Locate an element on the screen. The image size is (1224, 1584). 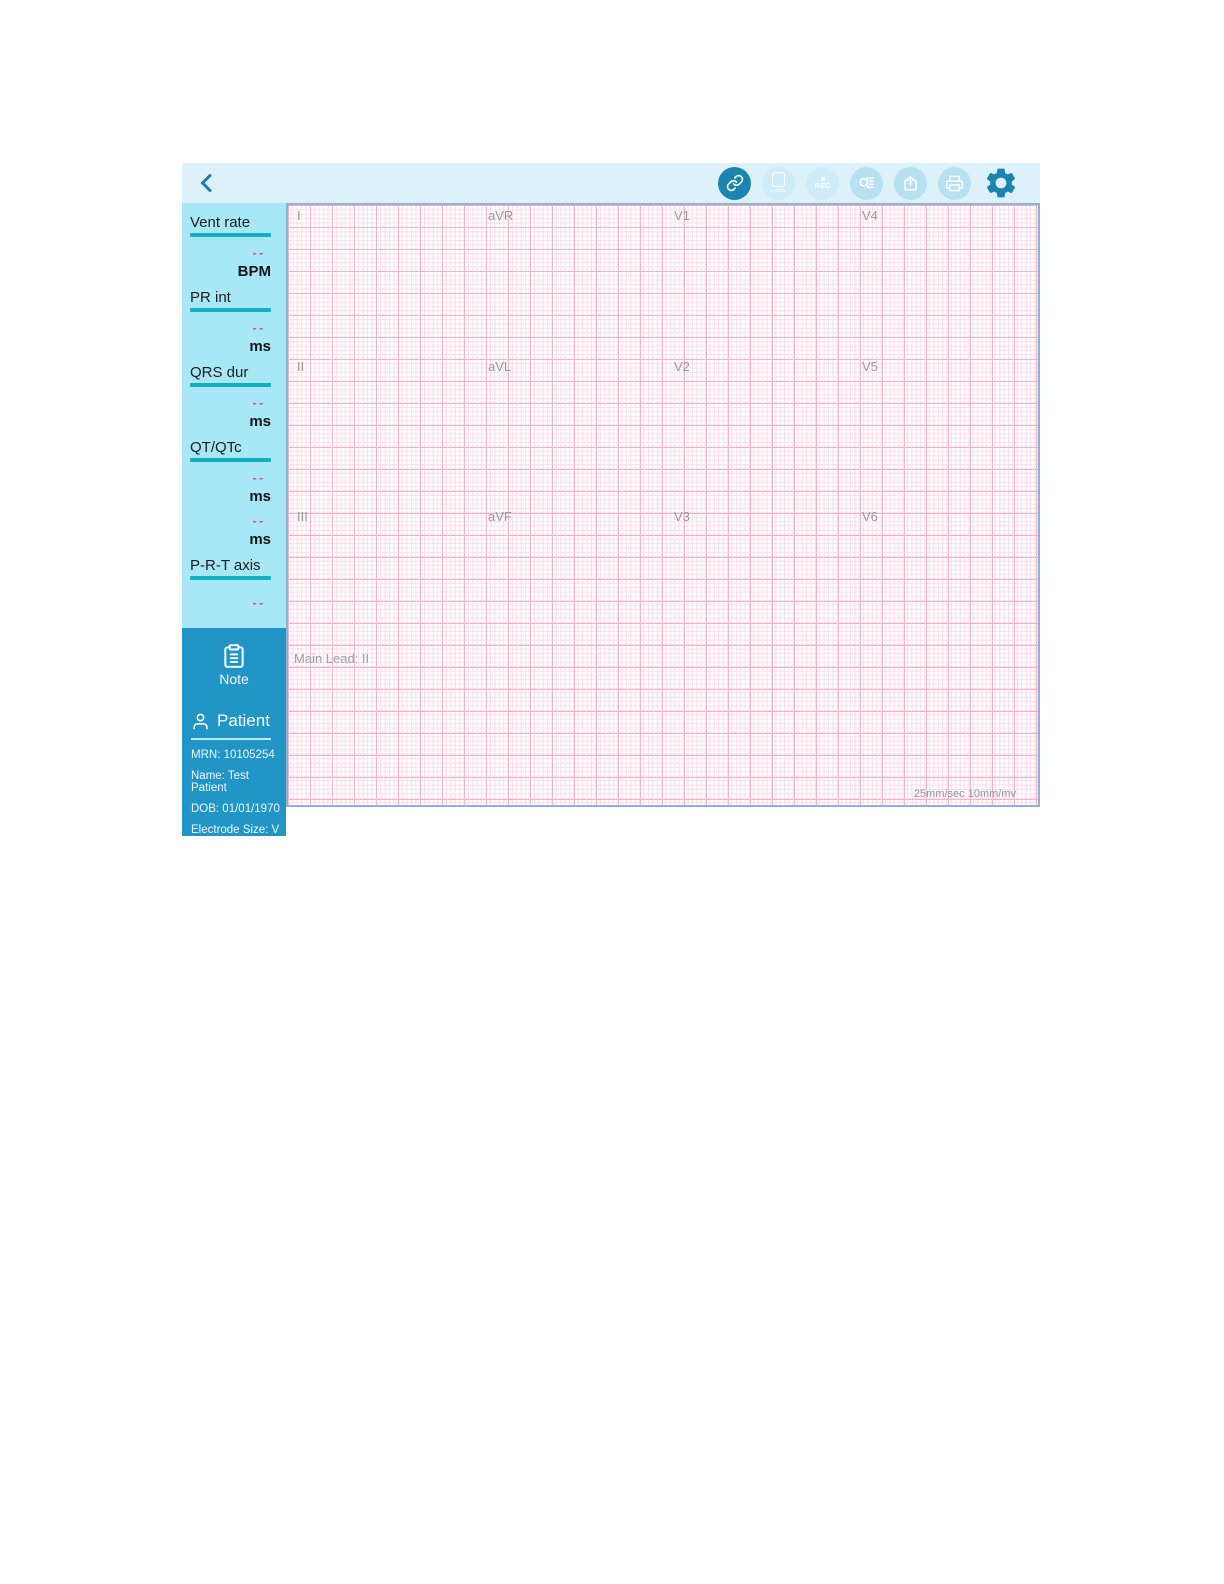
qrs-dur-unit: ms is located at coordinates (260, 421).